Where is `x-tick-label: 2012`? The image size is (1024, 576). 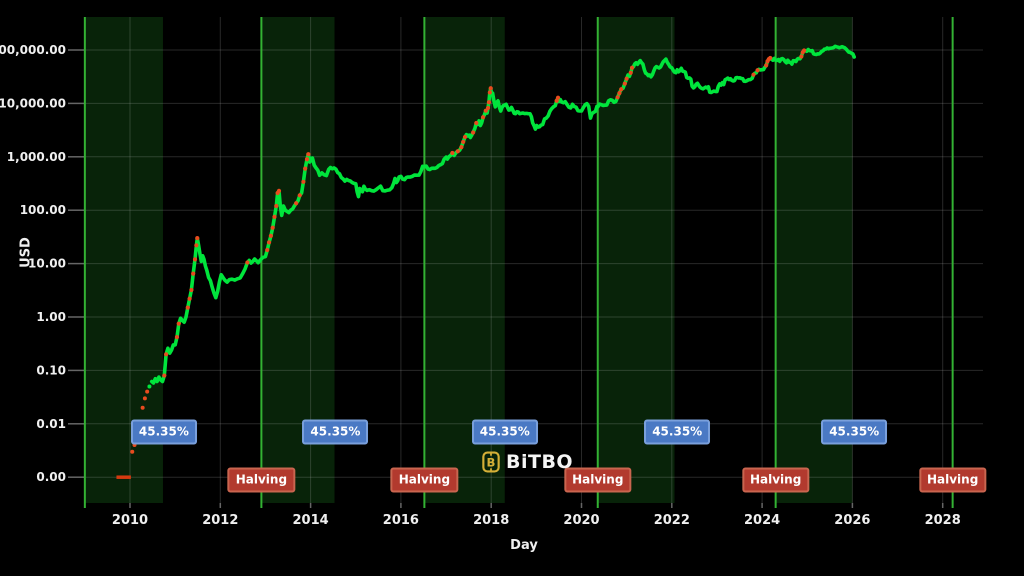
x-tick-label: 2012 is located at coordinates (220, 520).